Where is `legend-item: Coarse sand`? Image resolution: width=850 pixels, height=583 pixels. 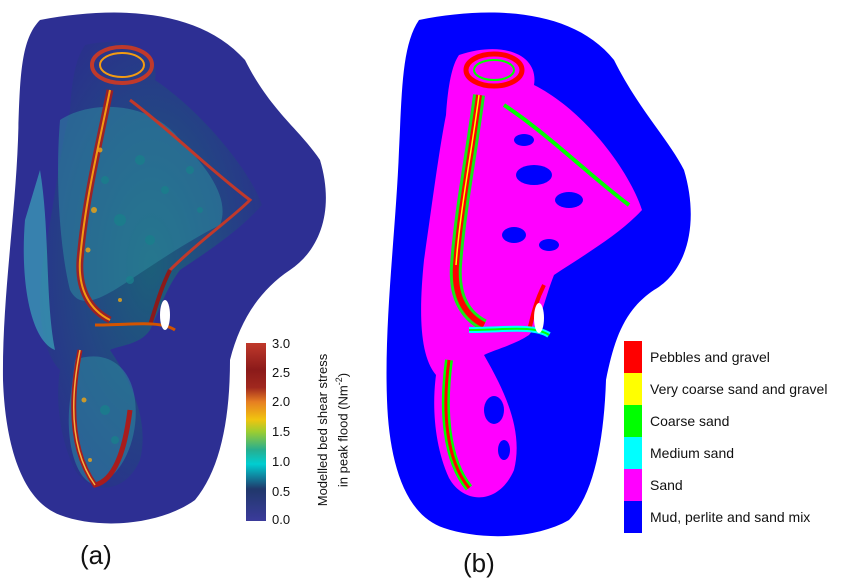 legend-item: Coarse sand is located at coordinates (725, 421).